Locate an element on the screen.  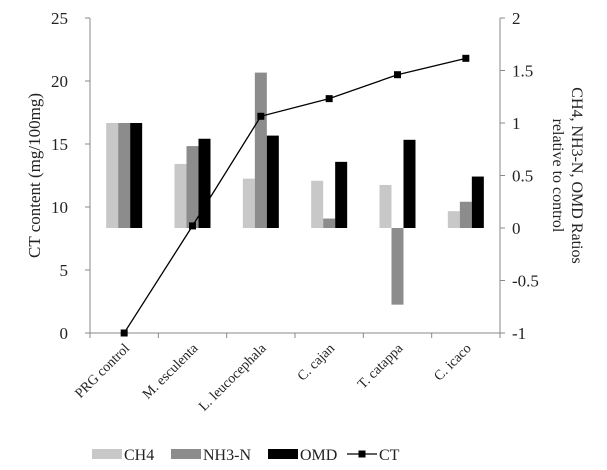
right-tick-label: -1 is located at coordinates (519, 333).